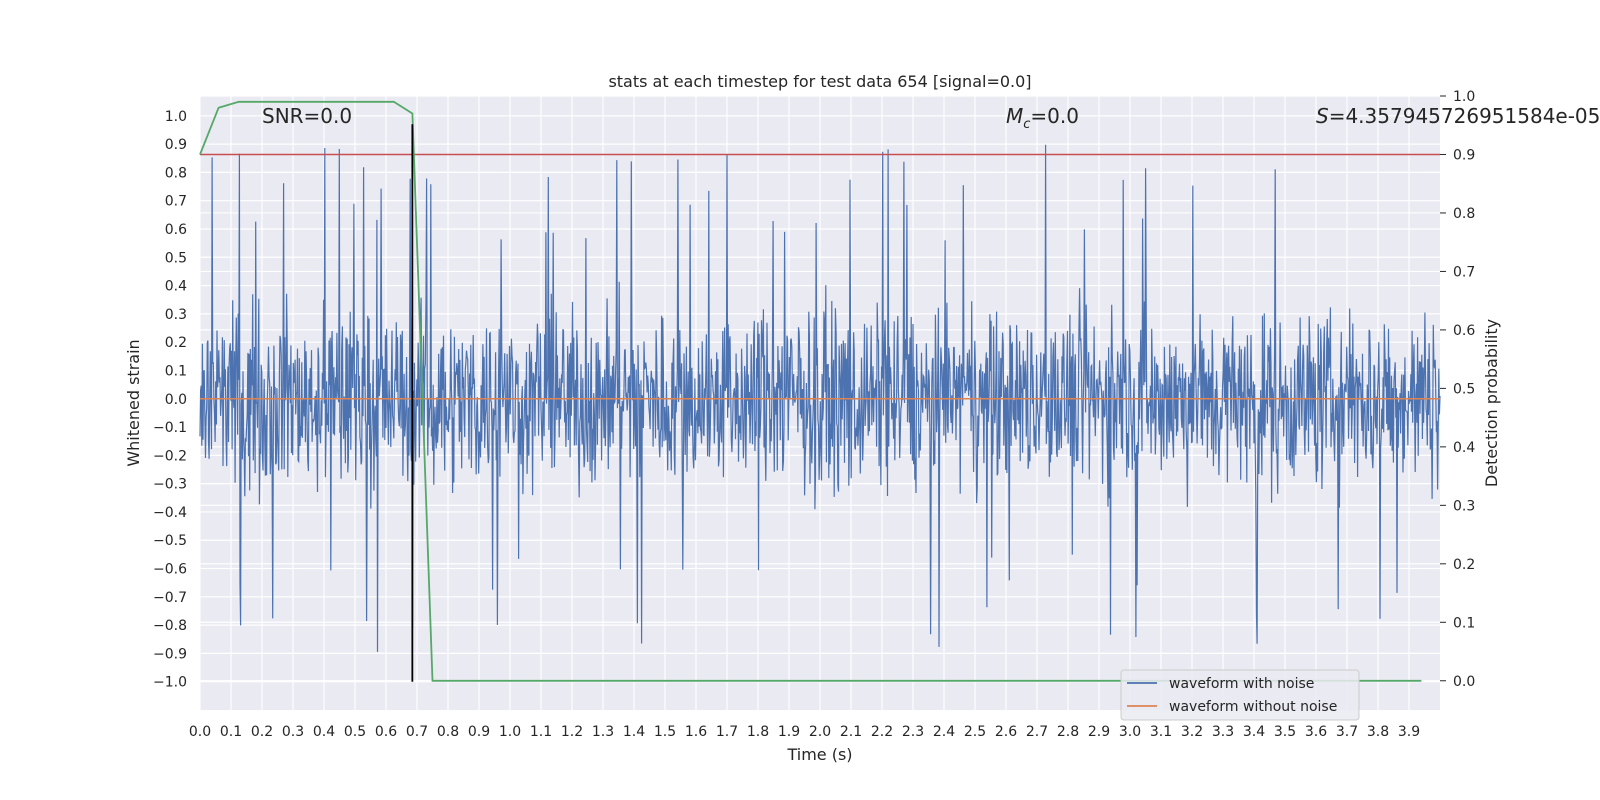 Image resolution: width=1600 pixels, height=800 pixels. What do you see at coordinates (1491, 403) in the screenshot?
I see `y2-axis-label: Detection probability` at bounding box center [1491, 403].